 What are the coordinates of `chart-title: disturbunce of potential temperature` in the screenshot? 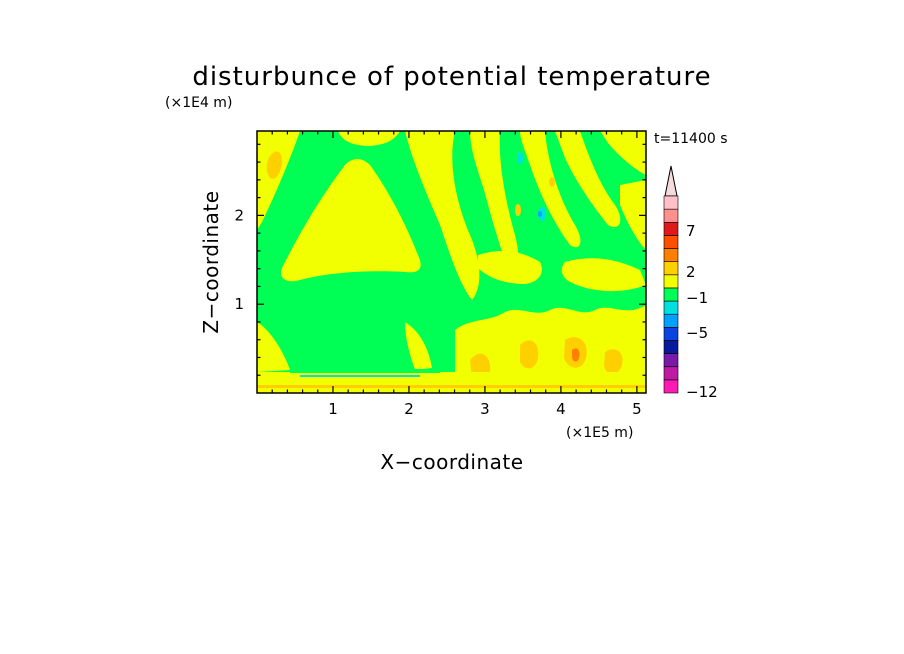 It's located at (451, 77).